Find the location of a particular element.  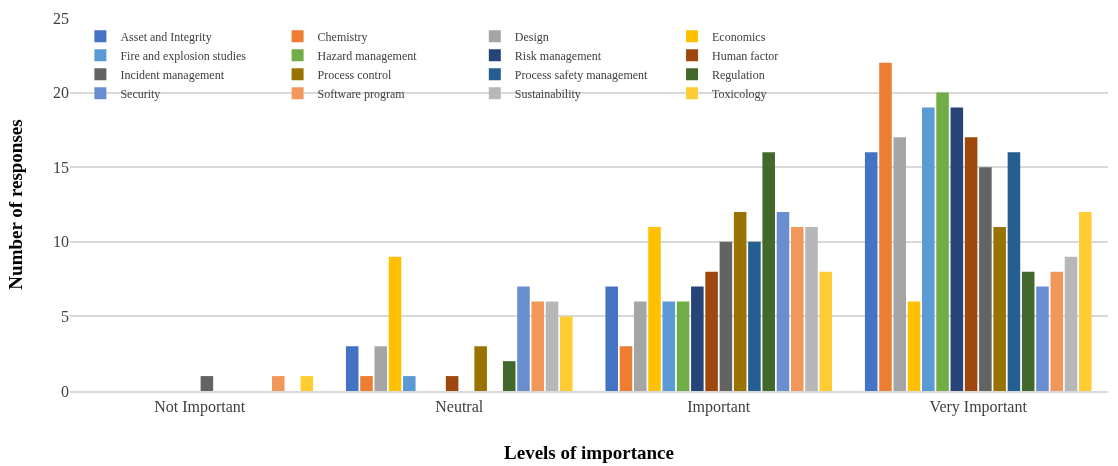

y-tick-label: 20 is located at coordinates (61, 93).